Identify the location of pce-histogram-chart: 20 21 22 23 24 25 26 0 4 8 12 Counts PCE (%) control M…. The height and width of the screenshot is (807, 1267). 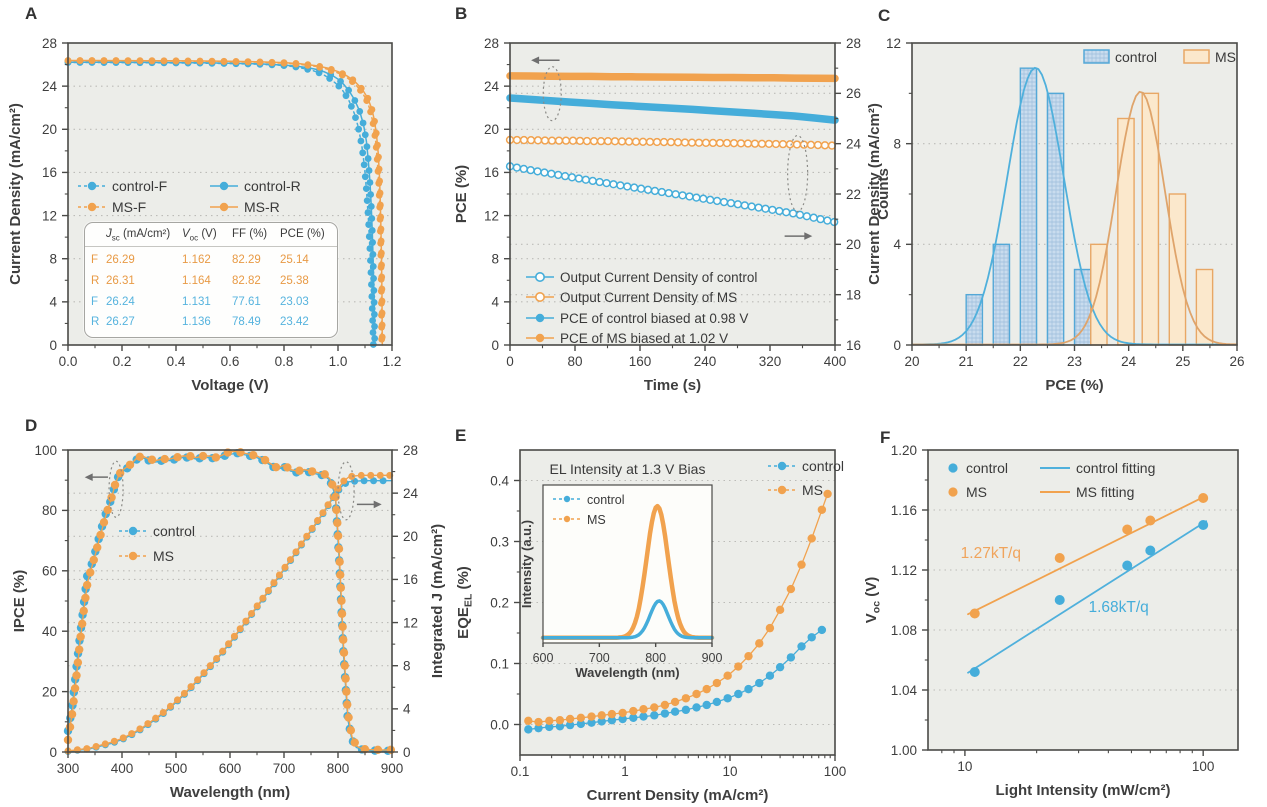
(1060, 215).